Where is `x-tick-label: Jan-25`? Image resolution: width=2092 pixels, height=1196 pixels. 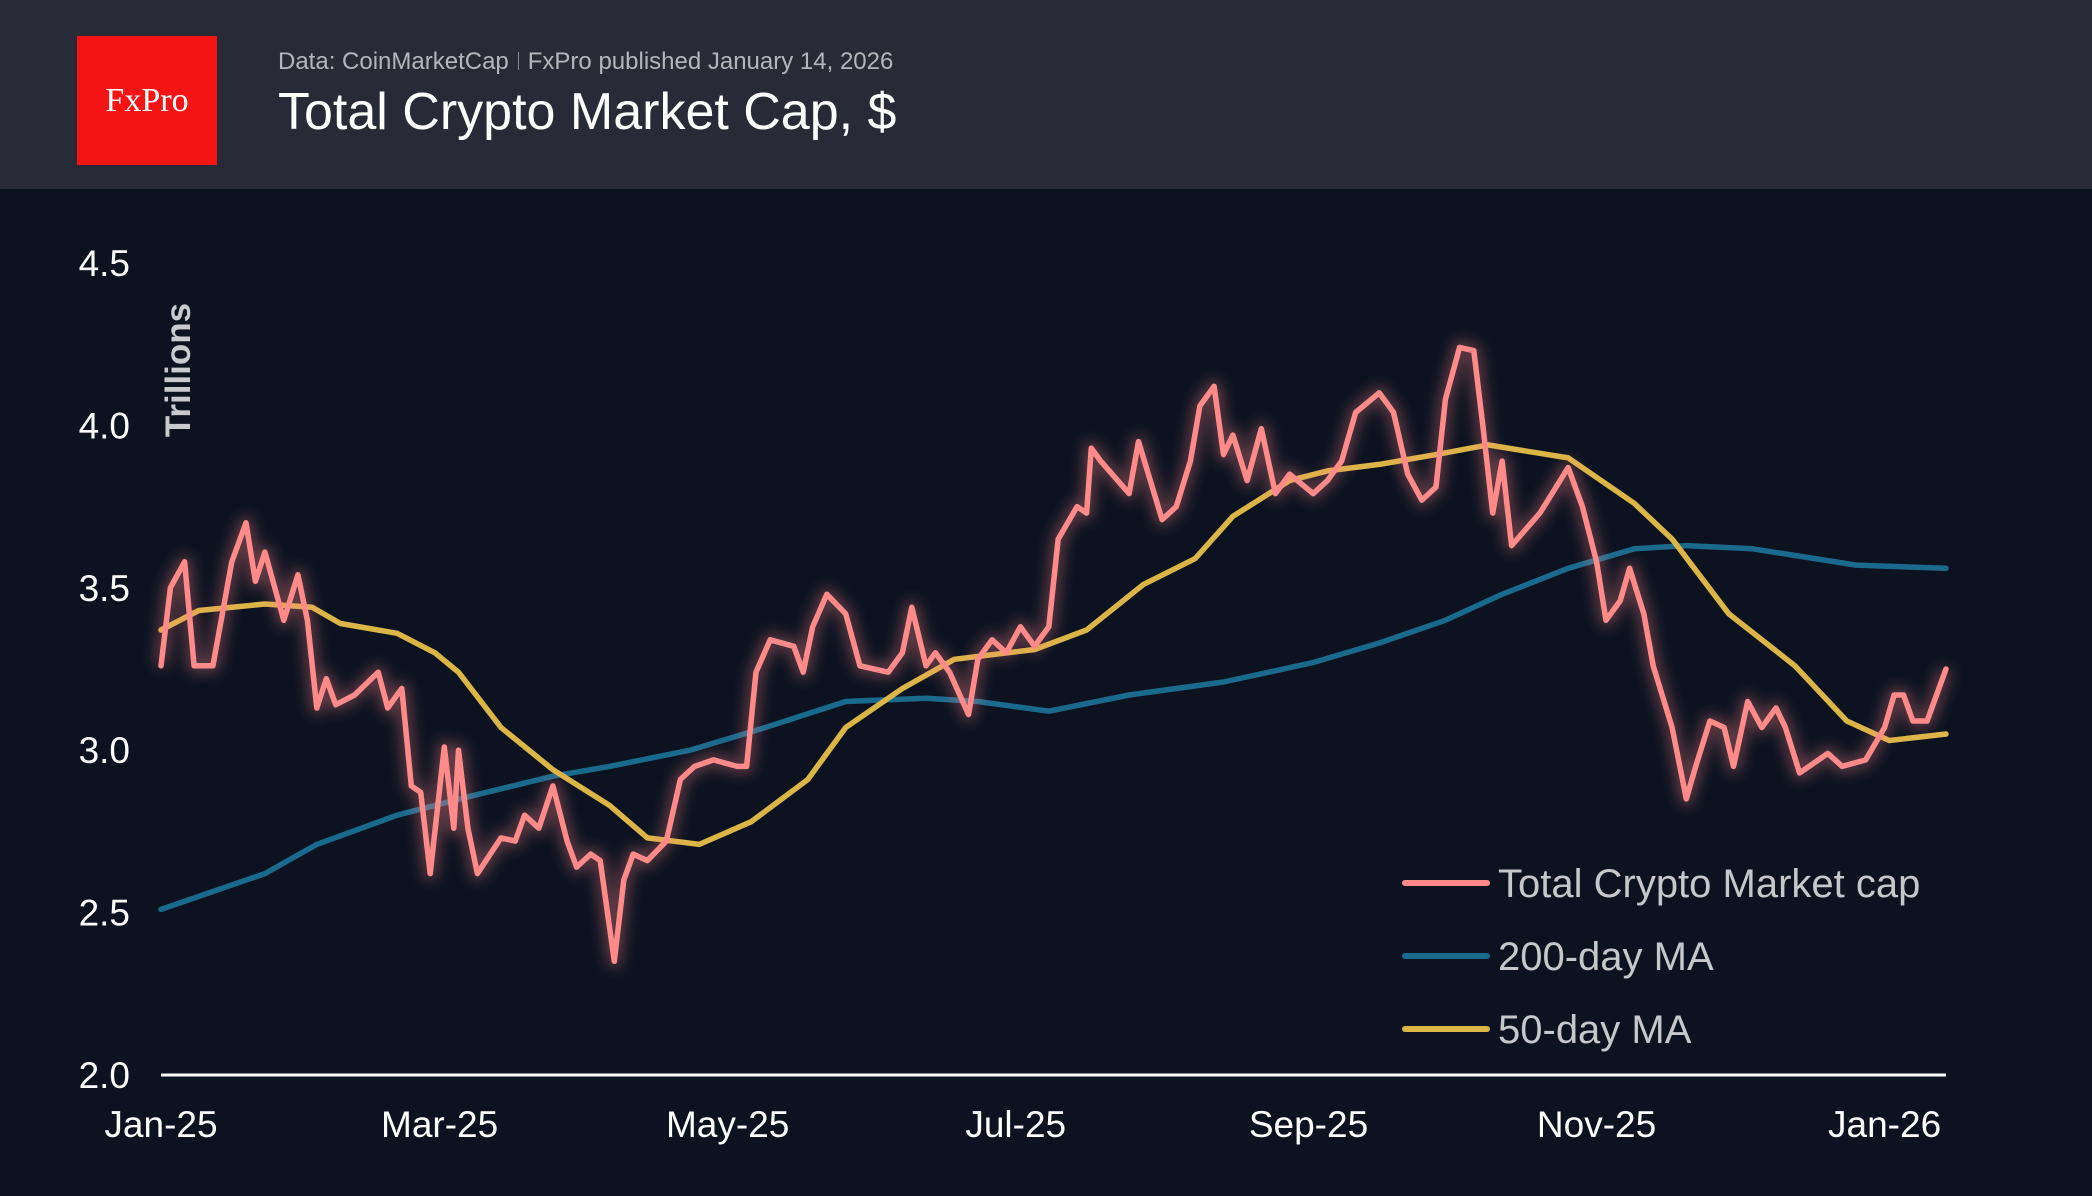
x-tick-label: Jan-25 is located at coordinates (160, 1124).